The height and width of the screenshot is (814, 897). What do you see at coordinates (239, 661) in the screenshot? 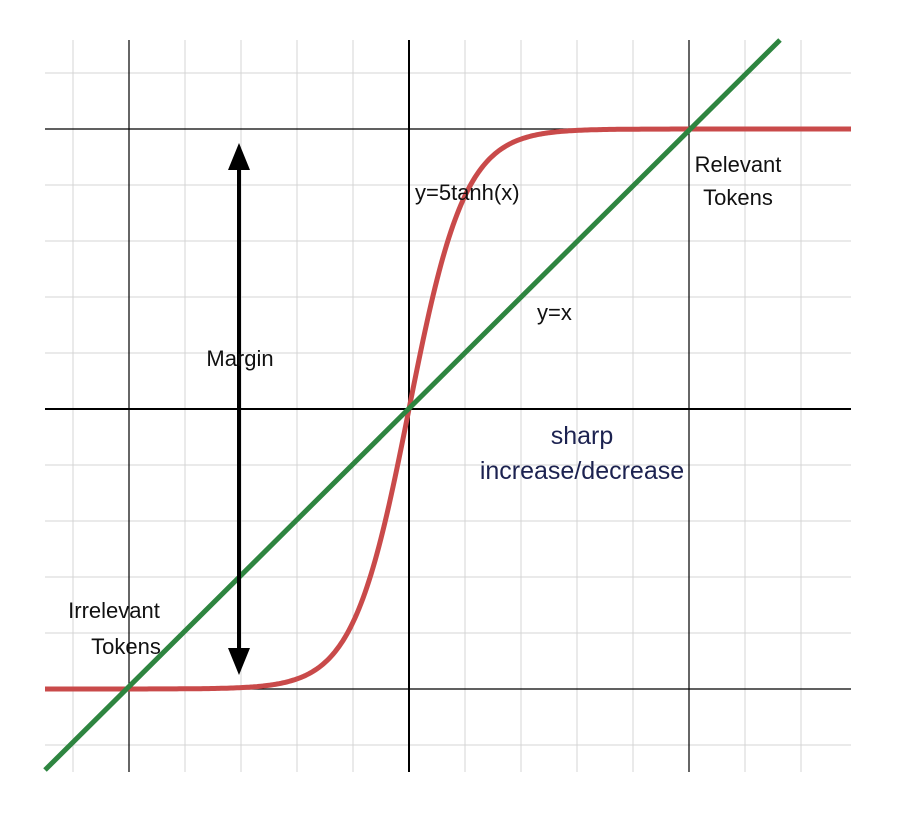
I see `arrow-head-down` at bounding box center [239, 661].